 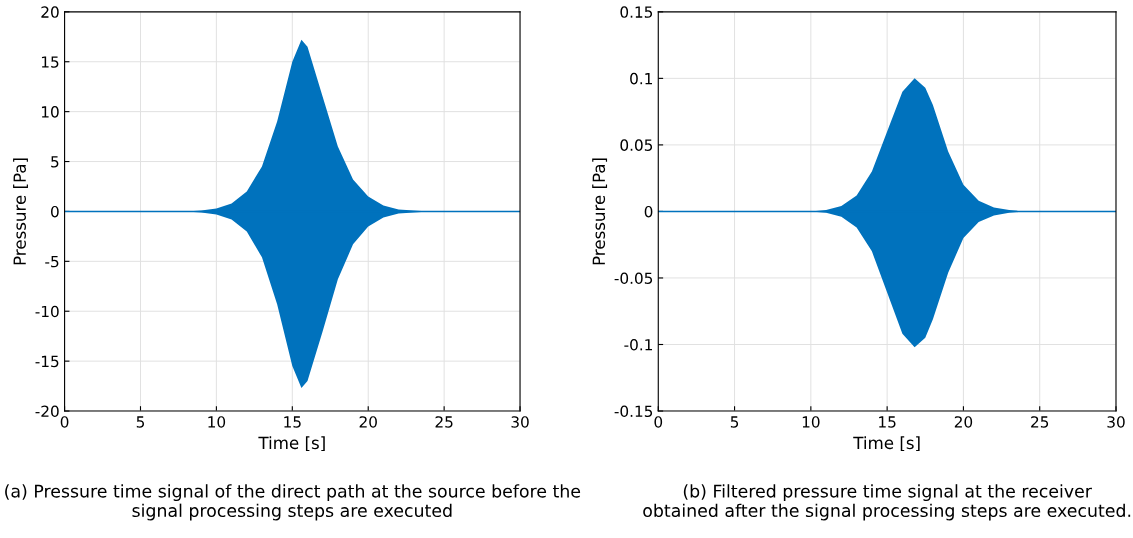 I want to click on text: (a) Pressure time signal of the direct path at the source before the signal processing steps are executed, so click(x=293, y=502).